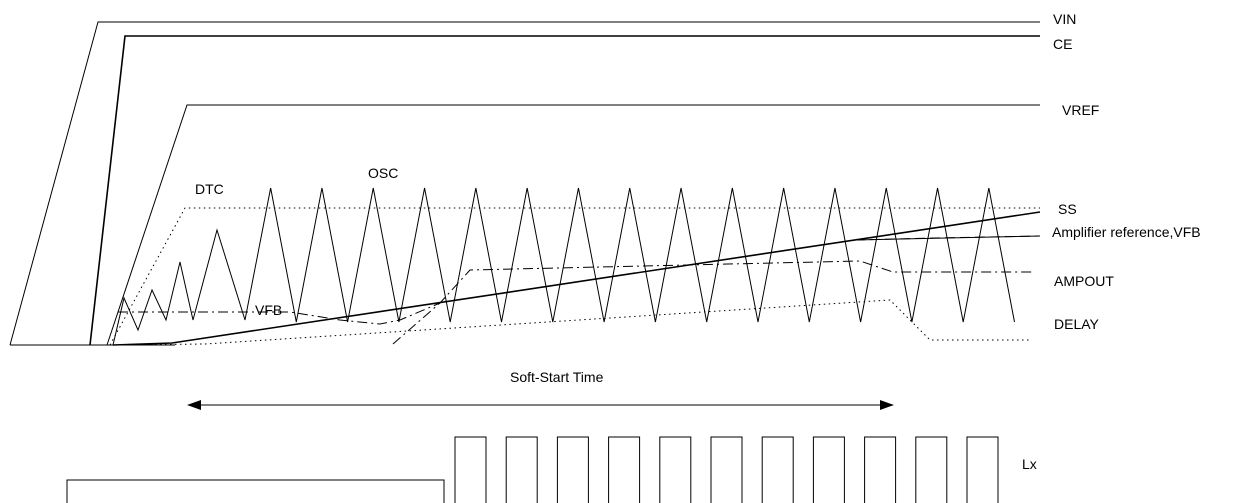 The width and height of the screenshot is (1241, 503). I want to click on dtc-label: DTC, so click(209, 189).